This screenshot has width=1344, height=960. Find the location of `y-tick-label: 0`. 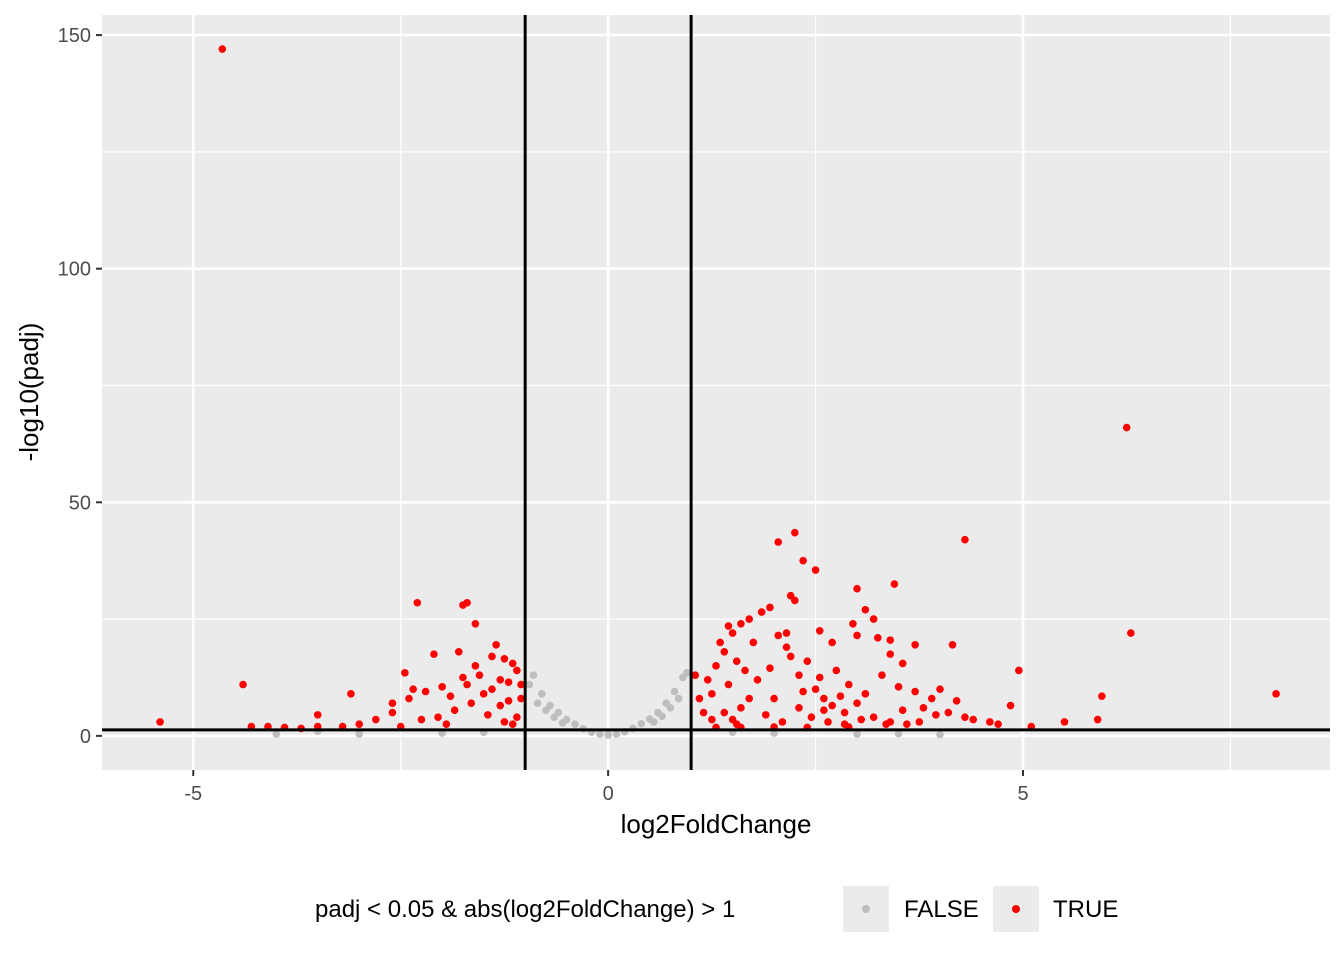

y-tick-label: 0 is located at coordinates (85, 737).